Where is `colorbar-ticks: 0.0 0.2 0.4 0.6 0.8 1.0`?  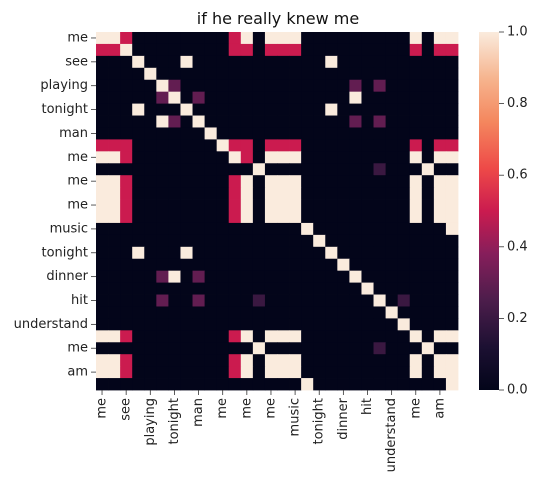
colorbar-ticks: 0.0 0.2 0.4 0.6 0.8 1.0 is located at coordinates (513, 211).